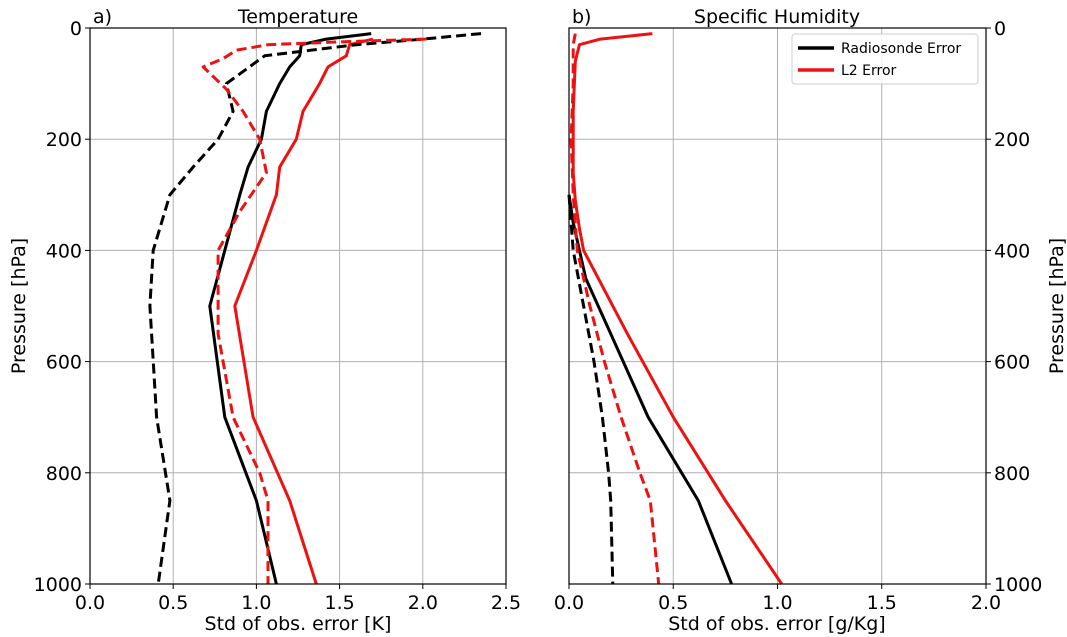 Image resolution: width=1067 pixels, height=637 pixels. Describe the element at coordinates (298, 599) in the screenshot. I see `temperature-x-ticks: 0.0 0.5 1.0 1.5 2.0 2.5` at that location.